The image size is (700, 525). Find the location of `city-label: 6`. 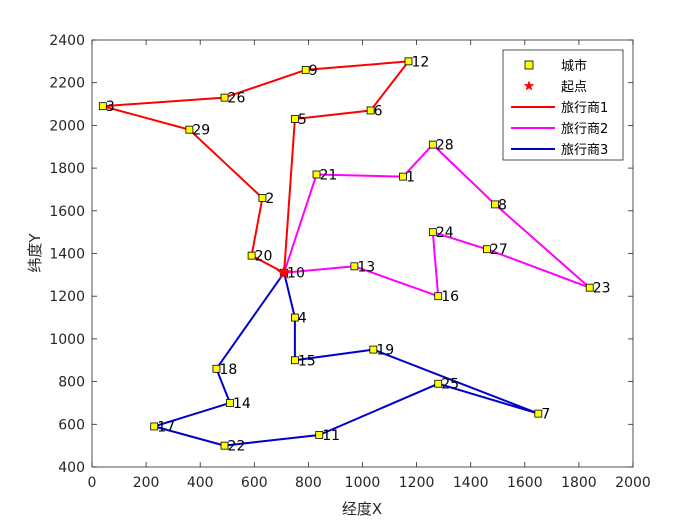

city-label: 6 is located at coordinates (378, 111).